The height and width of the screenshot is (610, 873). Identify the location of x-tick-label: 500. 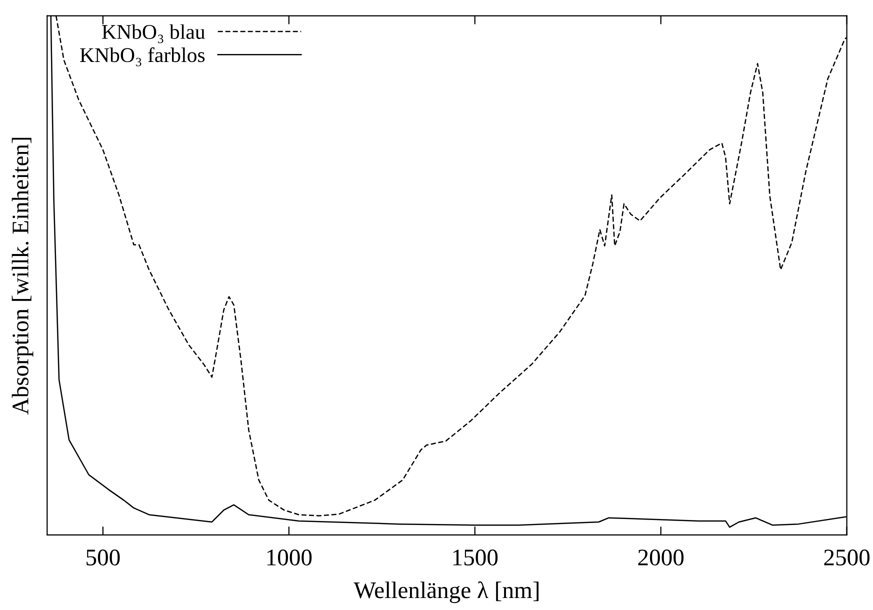
(103, 558).